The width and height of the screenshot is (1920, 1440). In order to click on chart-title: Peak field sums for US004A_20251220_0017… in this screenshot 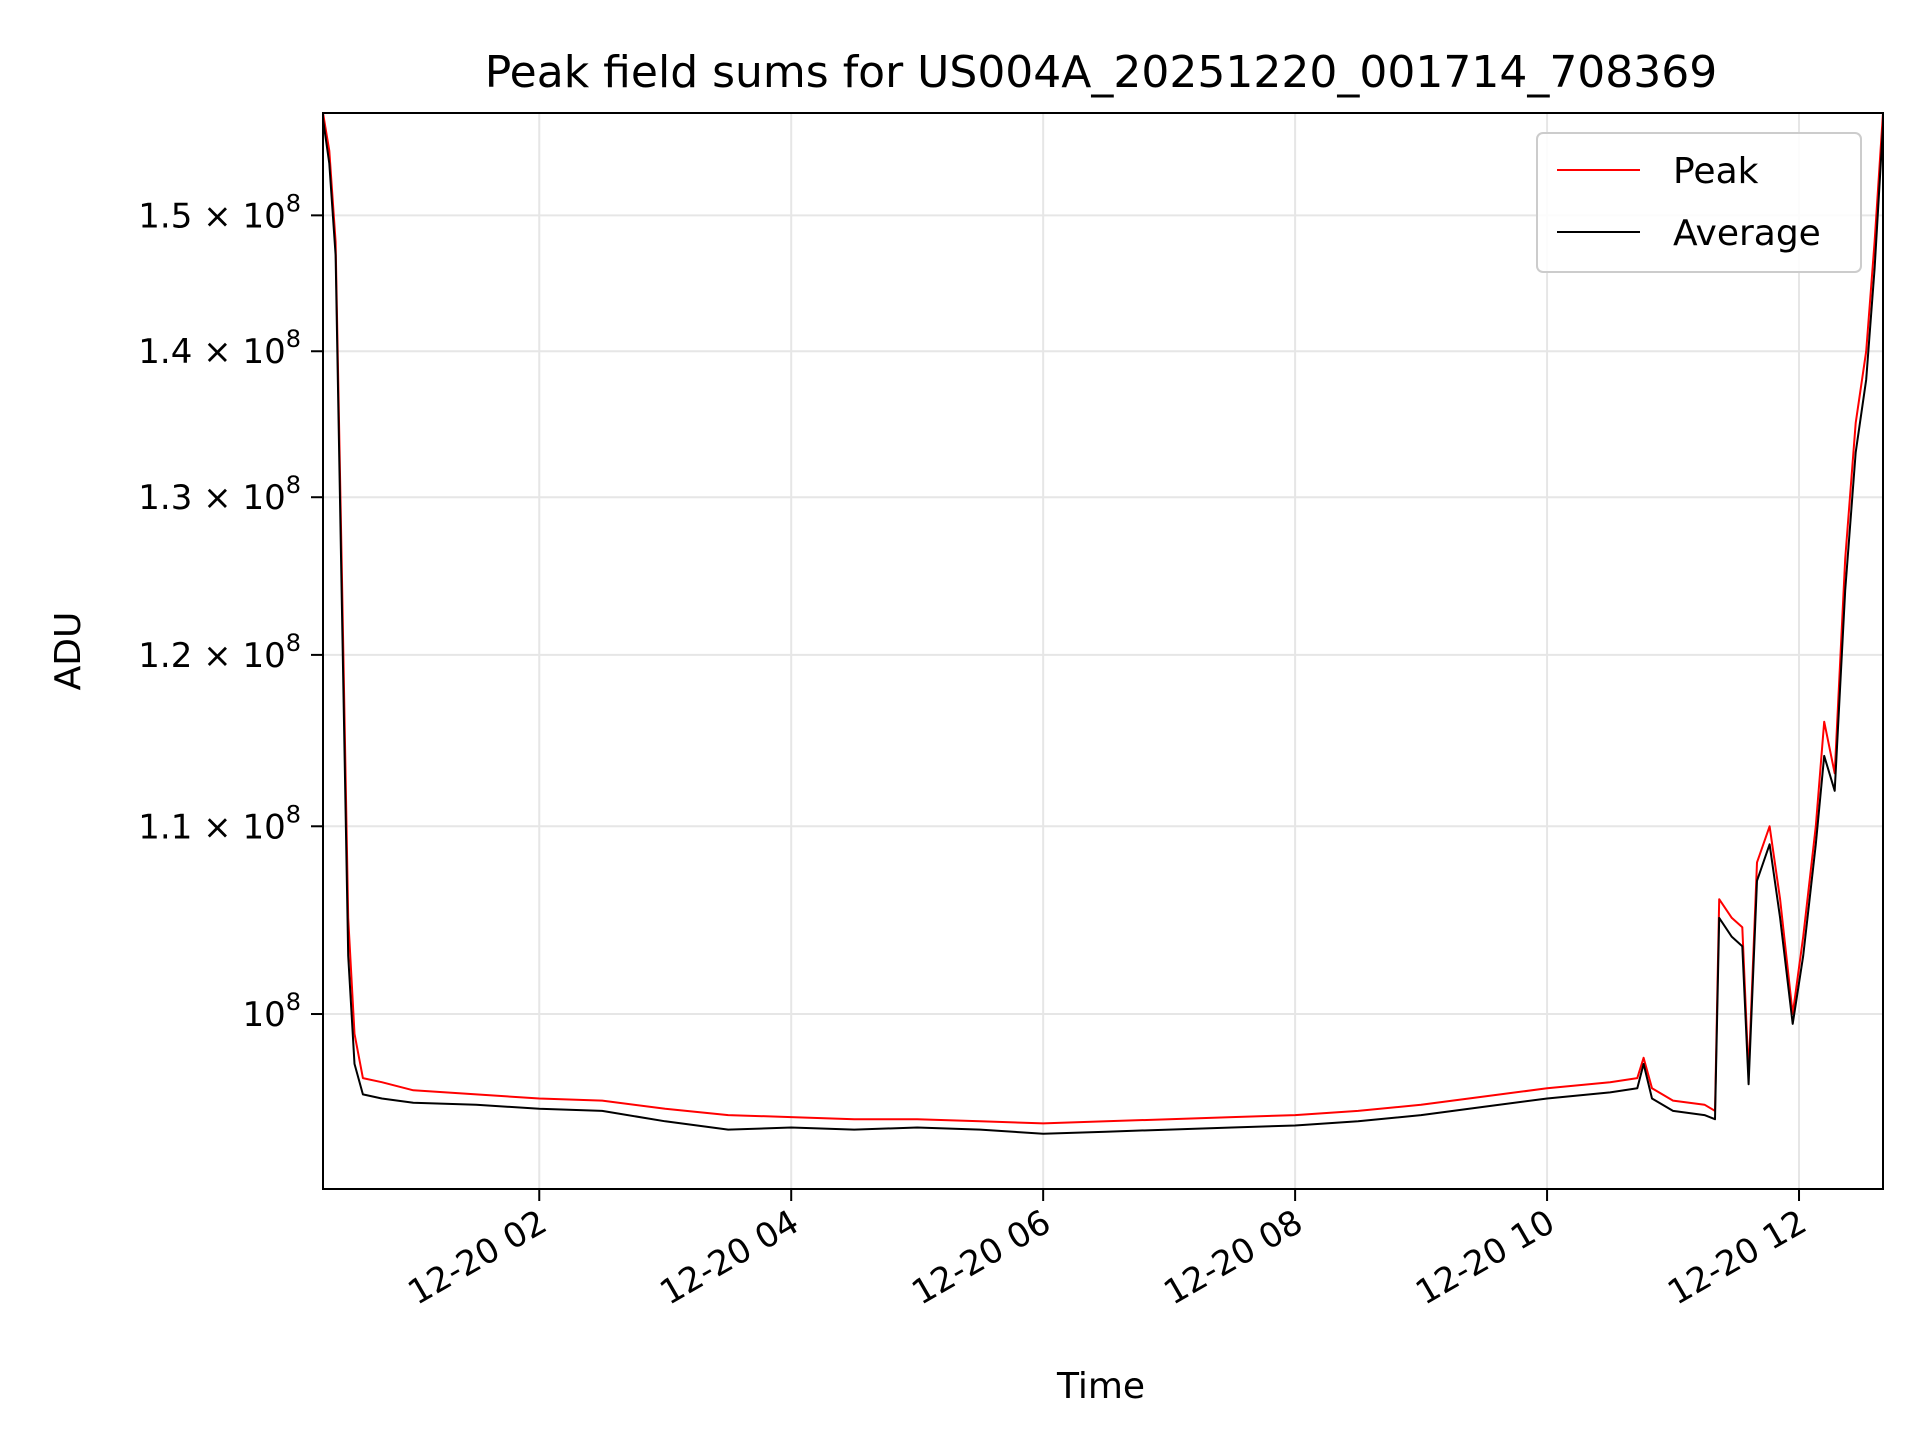, I will do `click(1101, 72)`.